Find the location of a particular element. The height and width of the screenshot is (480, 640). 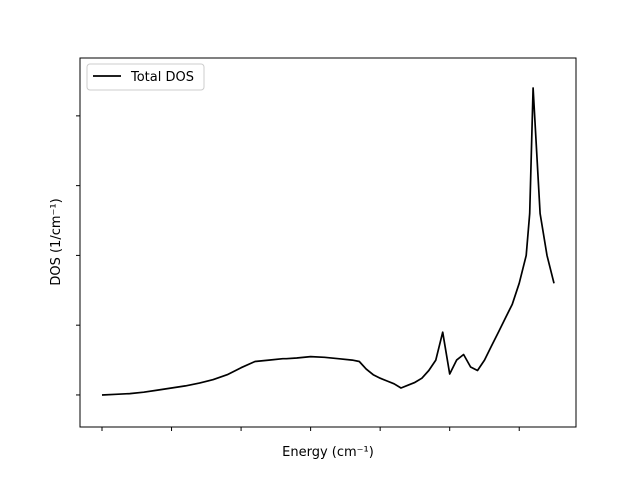

y-axis-label: DOS (1/cm⁻¹) is located at coordinates (56, 241).